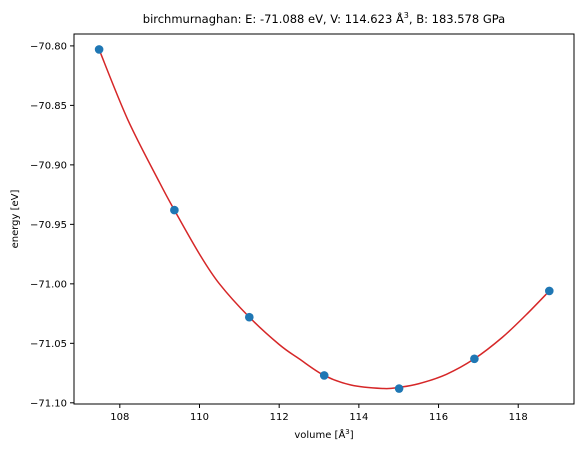 The height and width of the screenshot is (455, 582). I want to click on y-tick-label: −71.10, so click(48, 403).